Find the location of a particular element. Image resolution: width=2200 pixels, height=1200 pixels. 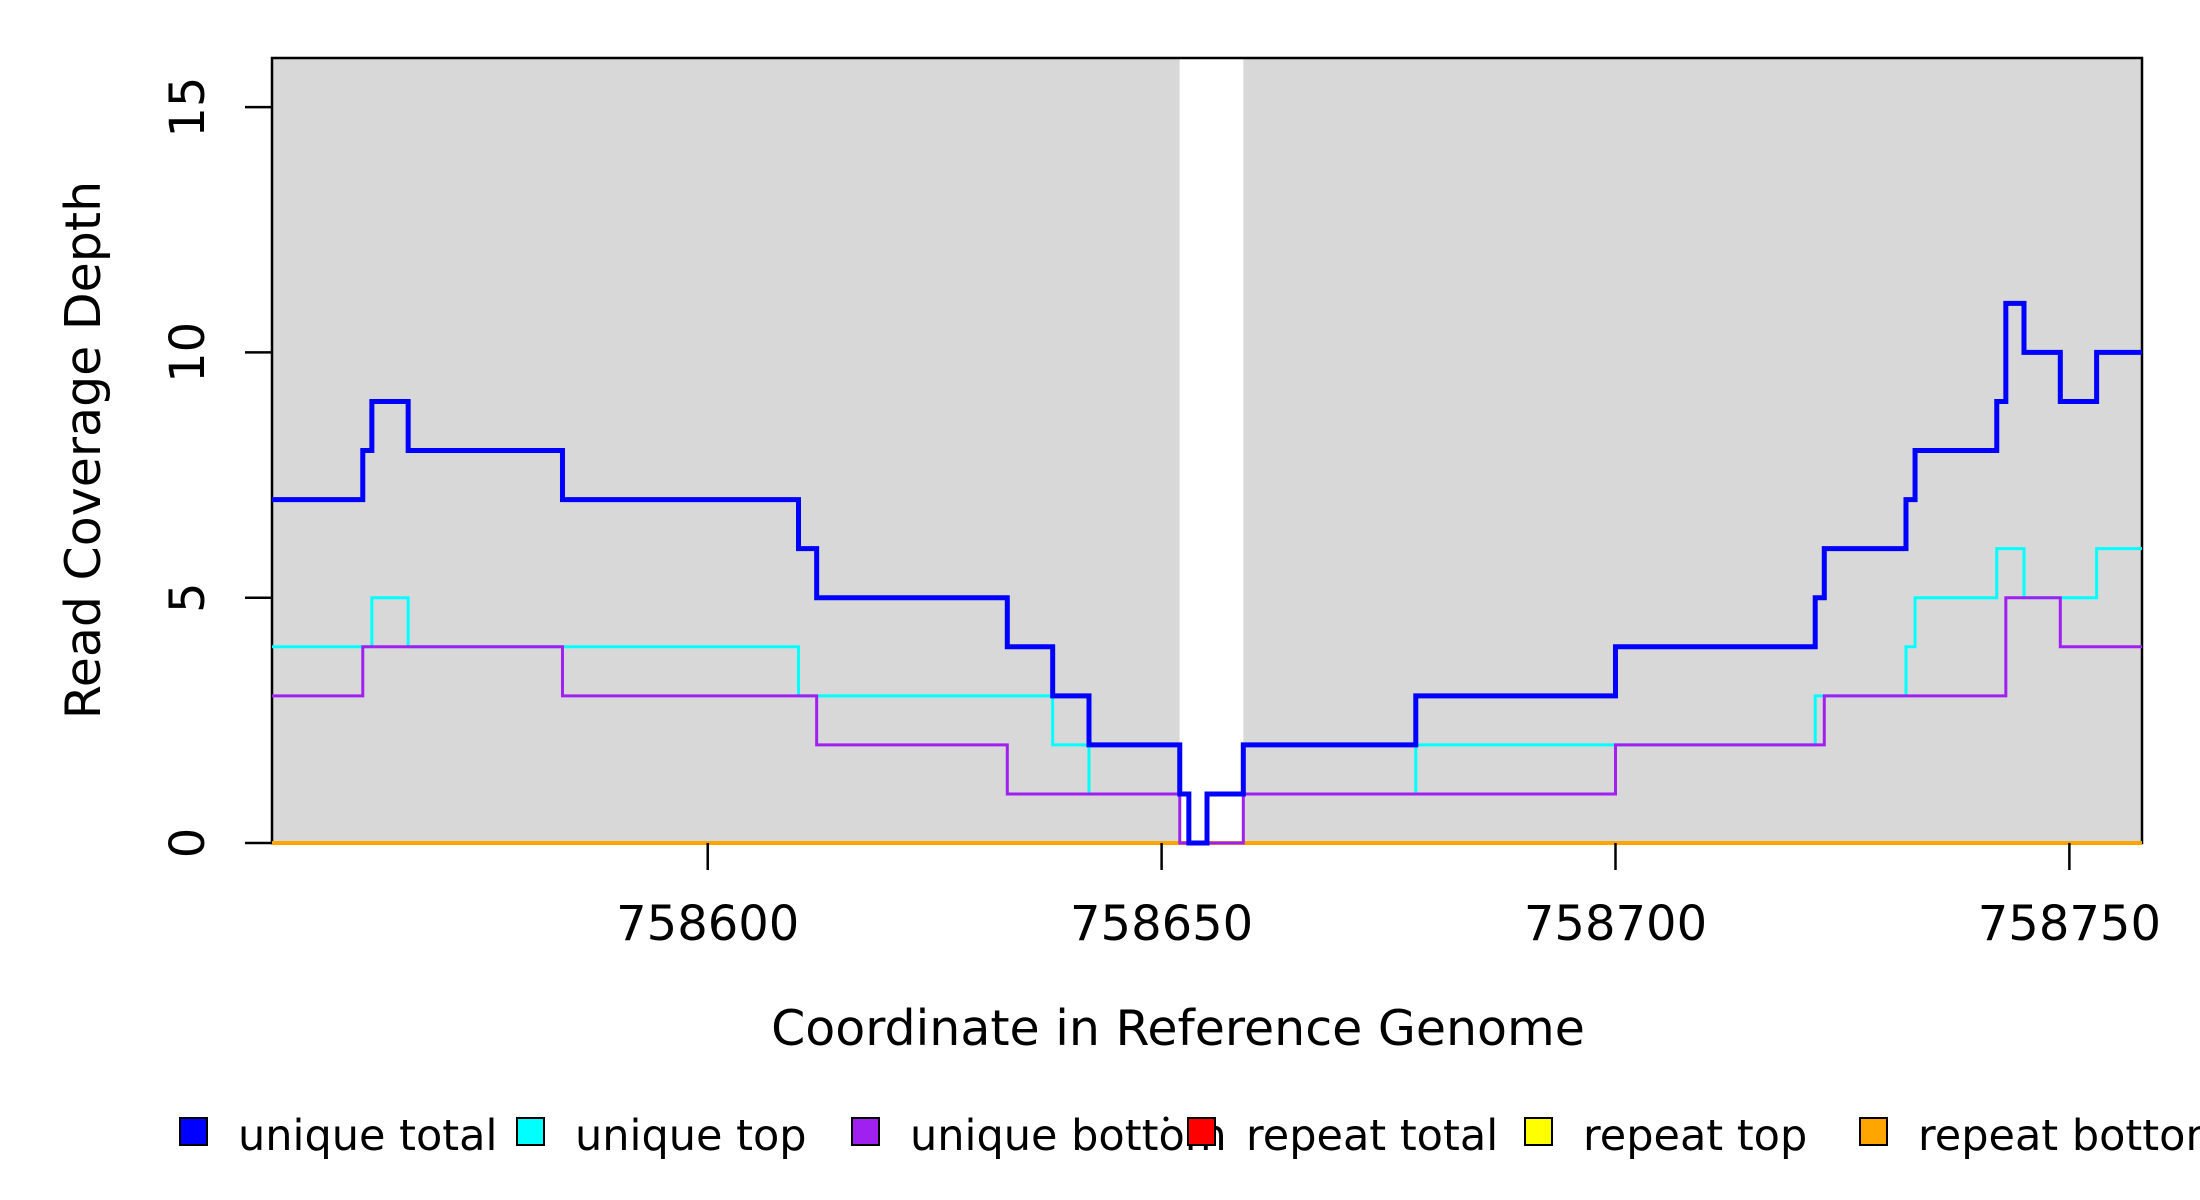

legend-swatch-repeat-top is located at coordinates (1538, 1131).